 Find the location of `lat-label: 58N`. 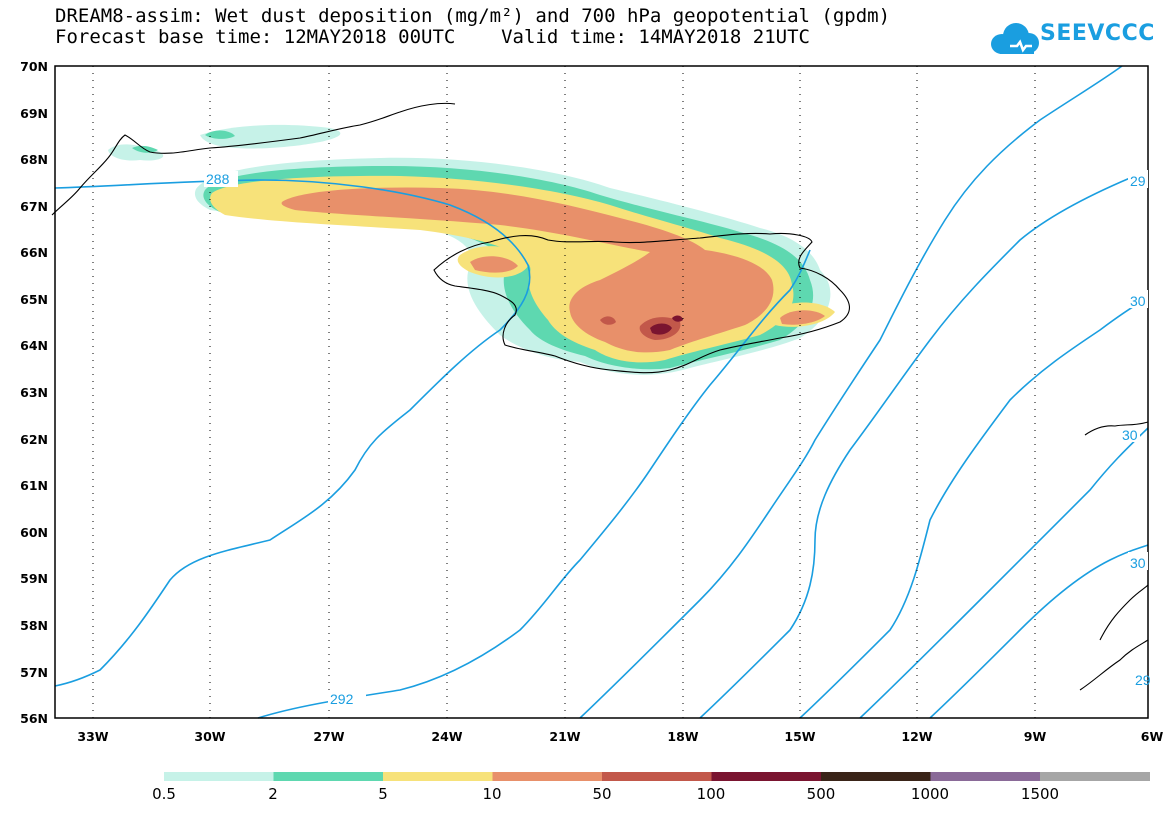

lat-label: 58N is located at coordinates (34, 625).